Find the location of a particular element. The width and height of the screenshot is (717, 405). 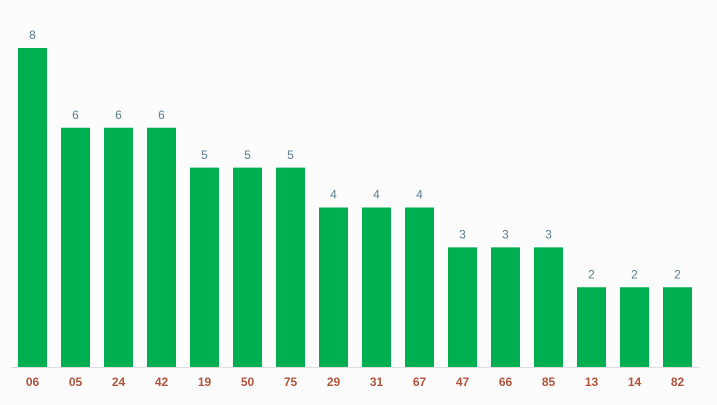

x-tick-label: 13 is located at coordinates (592, 382).